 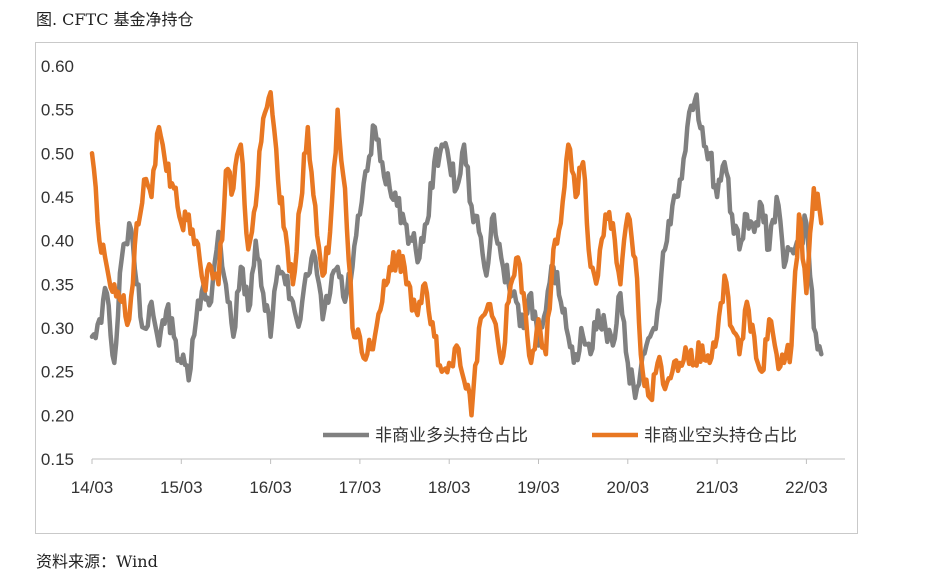 What do you see at coordinates (97, 561) in the screenshot?
I see `source-note: 资料来源：Wind` at bounding box center [97, 561].